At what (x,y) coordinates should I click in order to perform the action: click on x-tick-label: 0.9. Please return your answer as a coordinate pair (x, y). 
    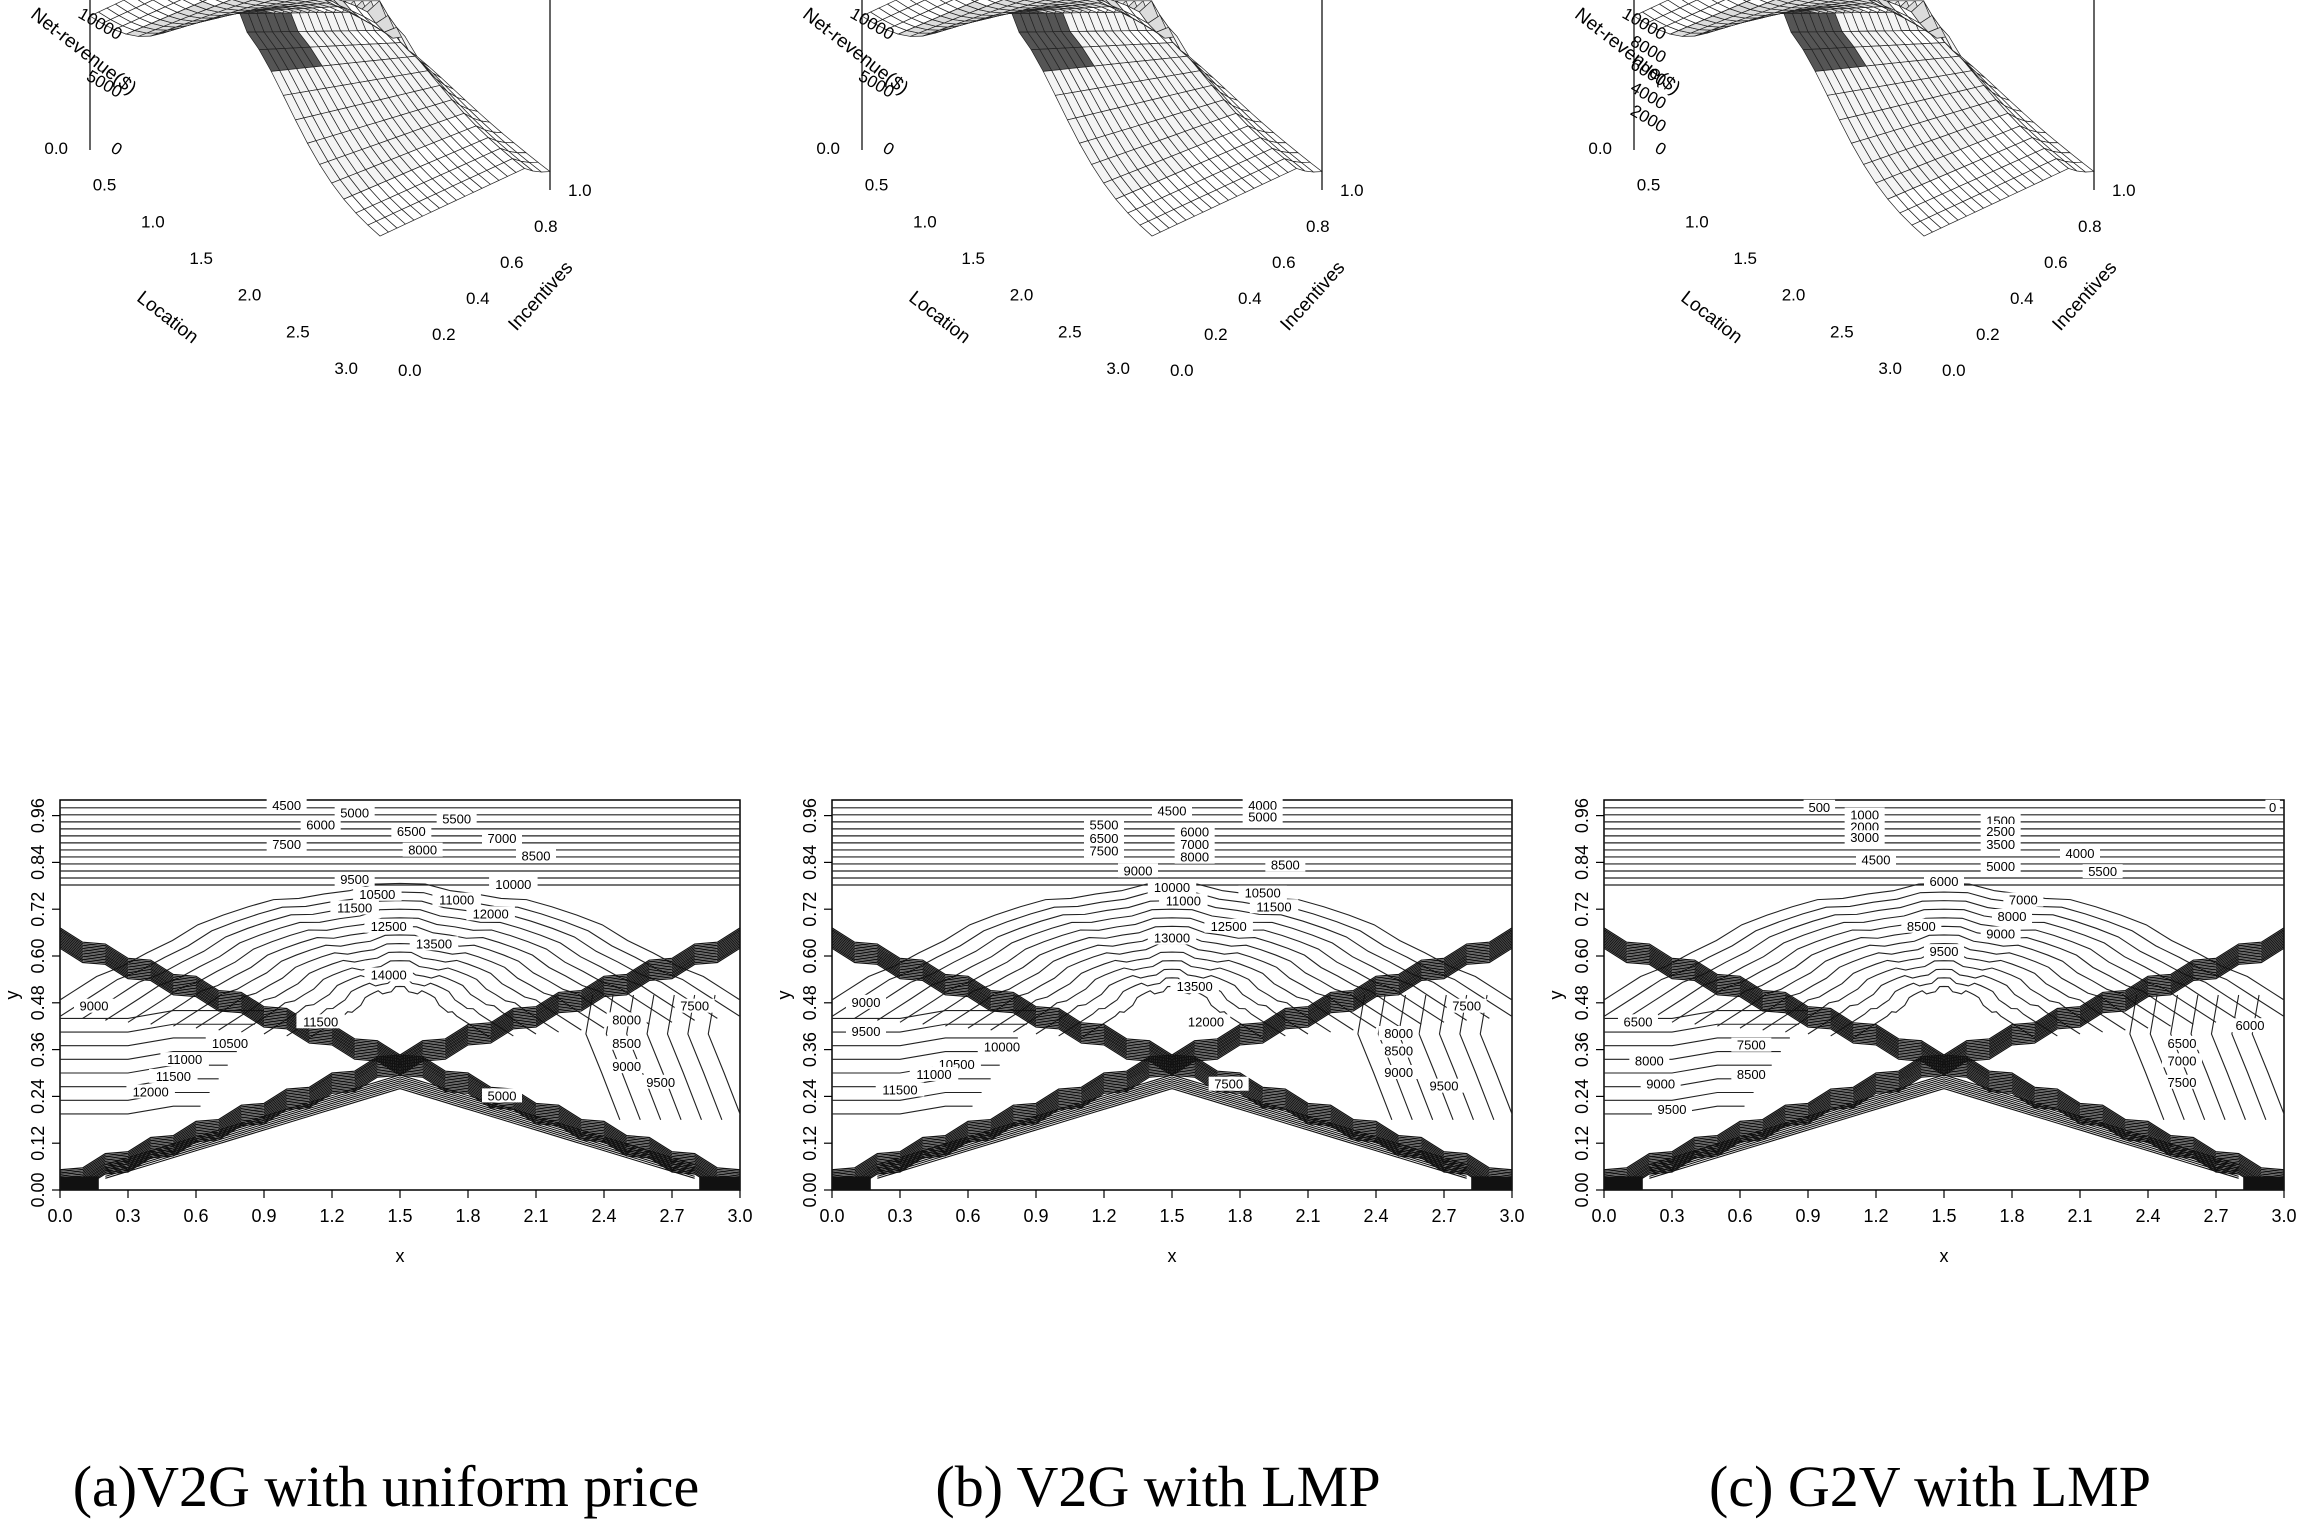
    Looking at the image, I should click on (263, 1216).